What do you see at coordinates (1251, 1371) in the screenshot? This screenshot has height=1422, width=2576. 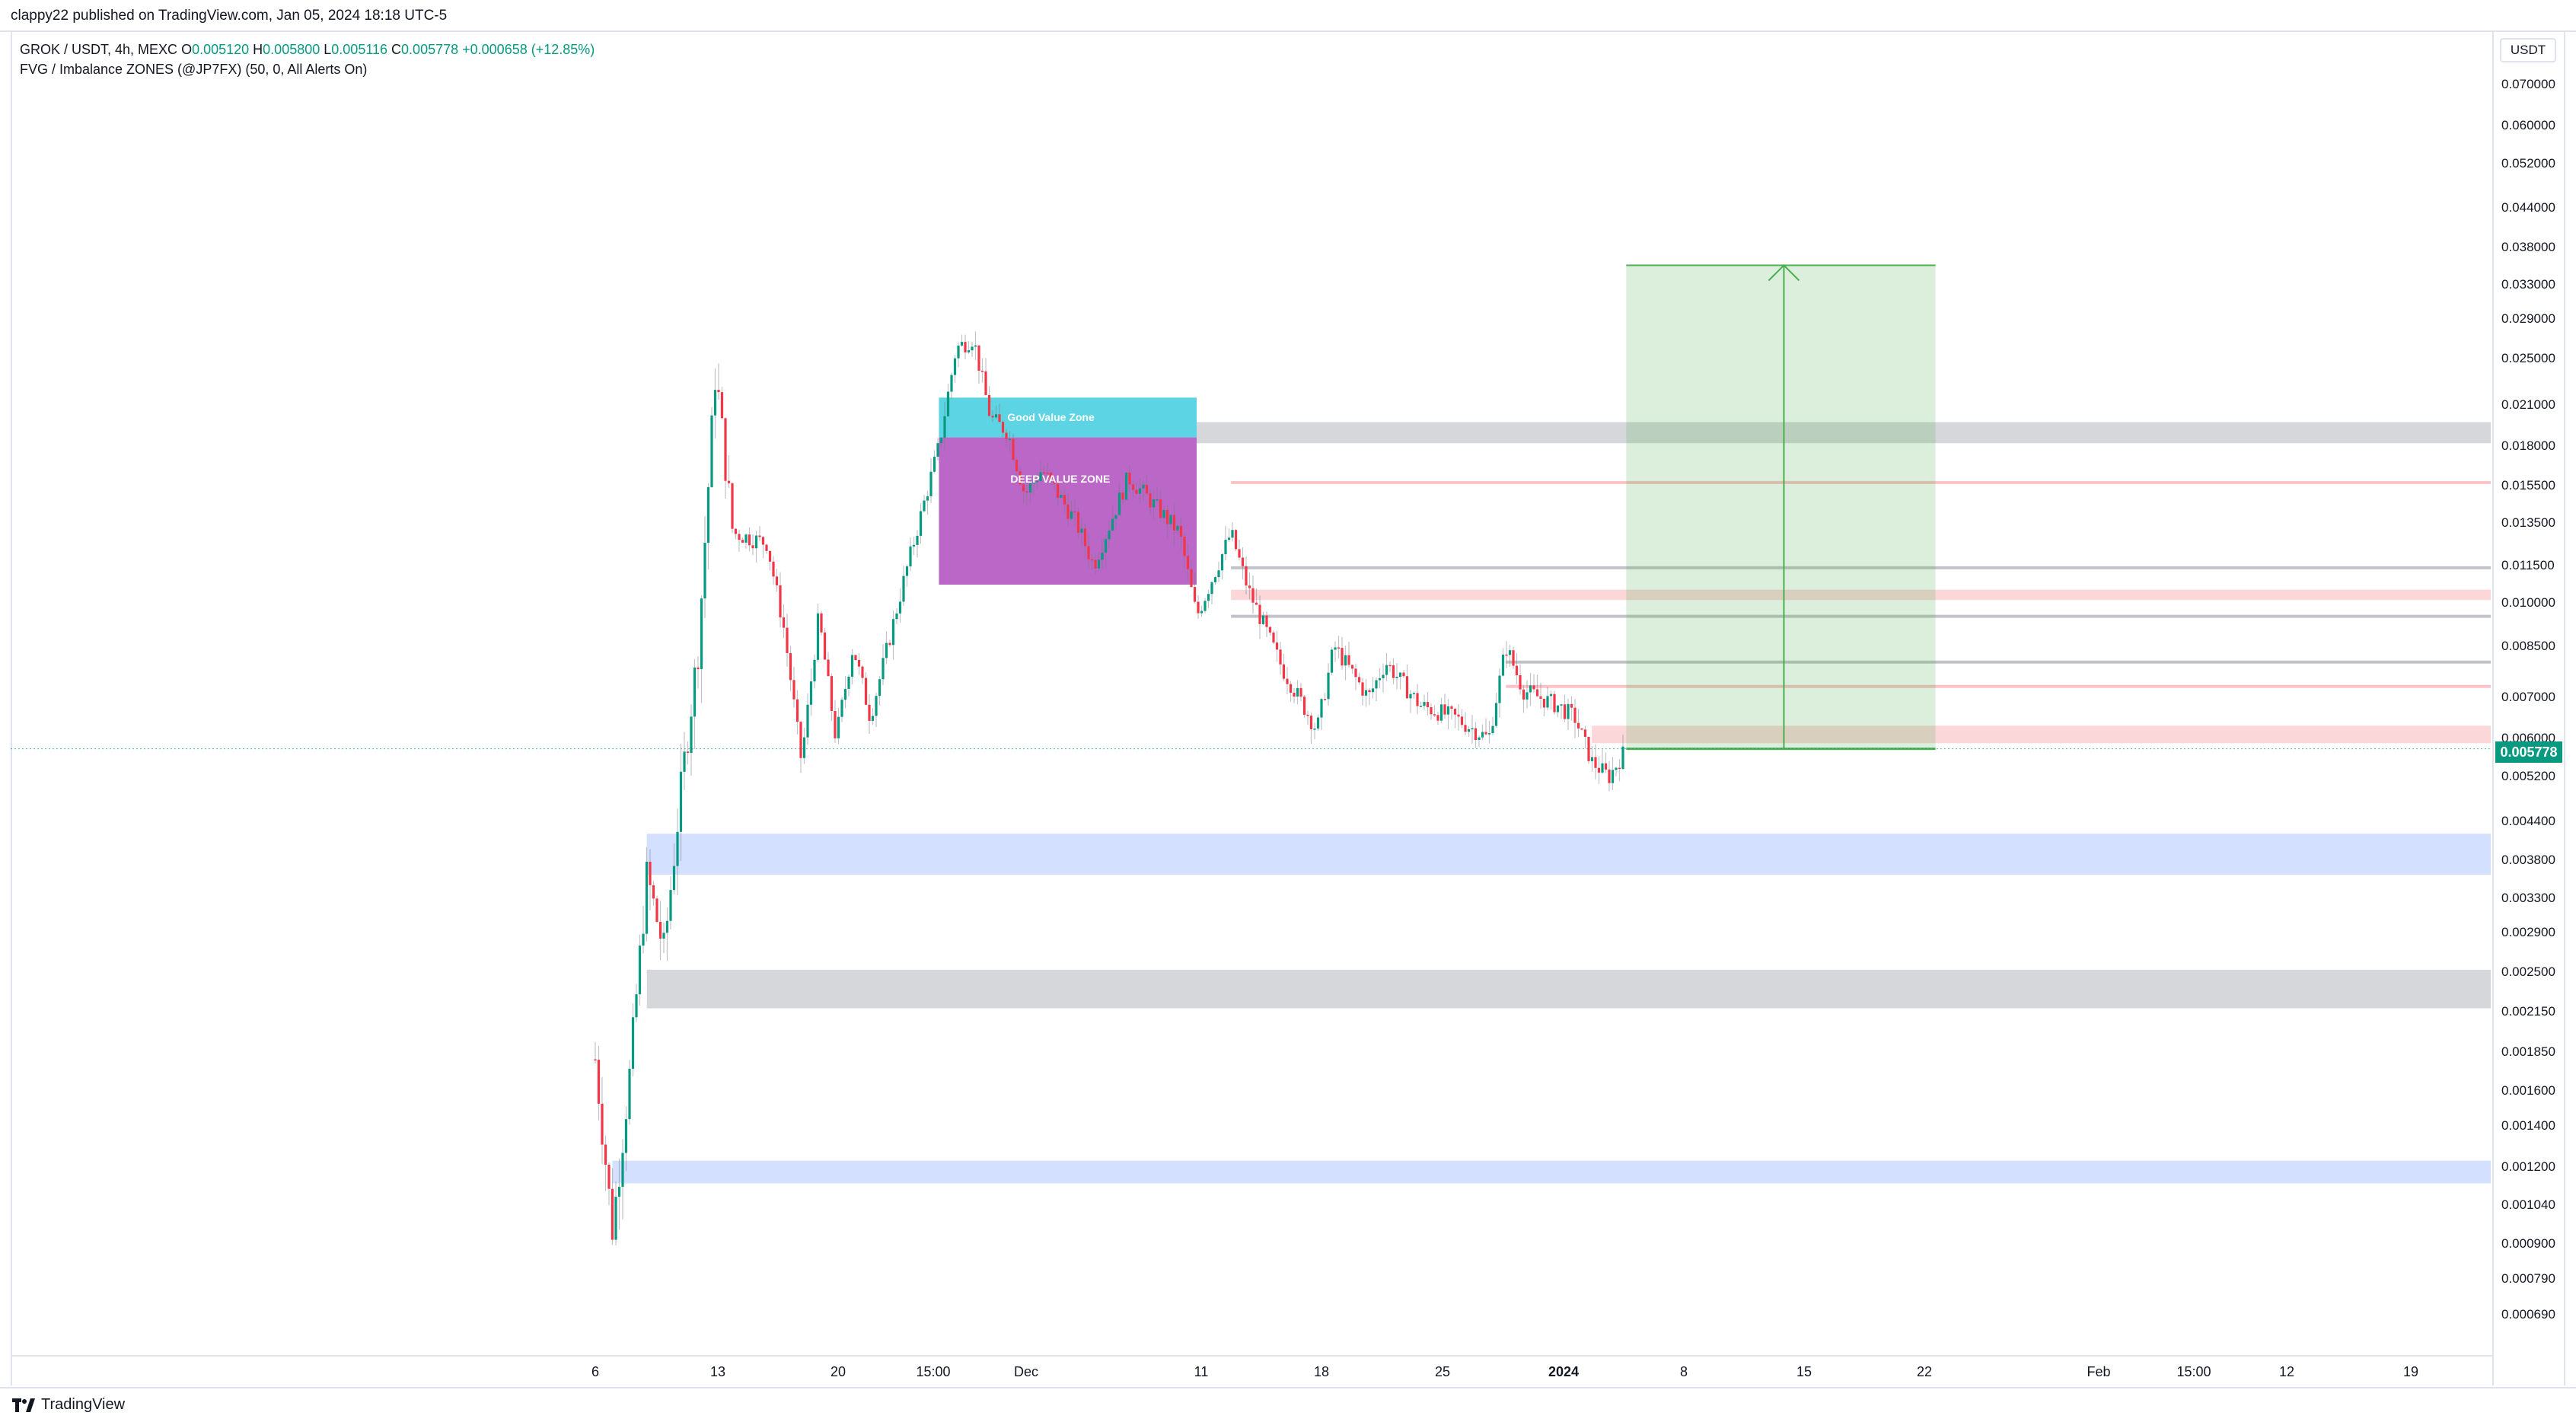 I see `time-axis: 6 13 20 15:00 Dec 11 18 25 2024 8 15 22 Feb 15:00 12 19` at bounding box center [1251, 1371].